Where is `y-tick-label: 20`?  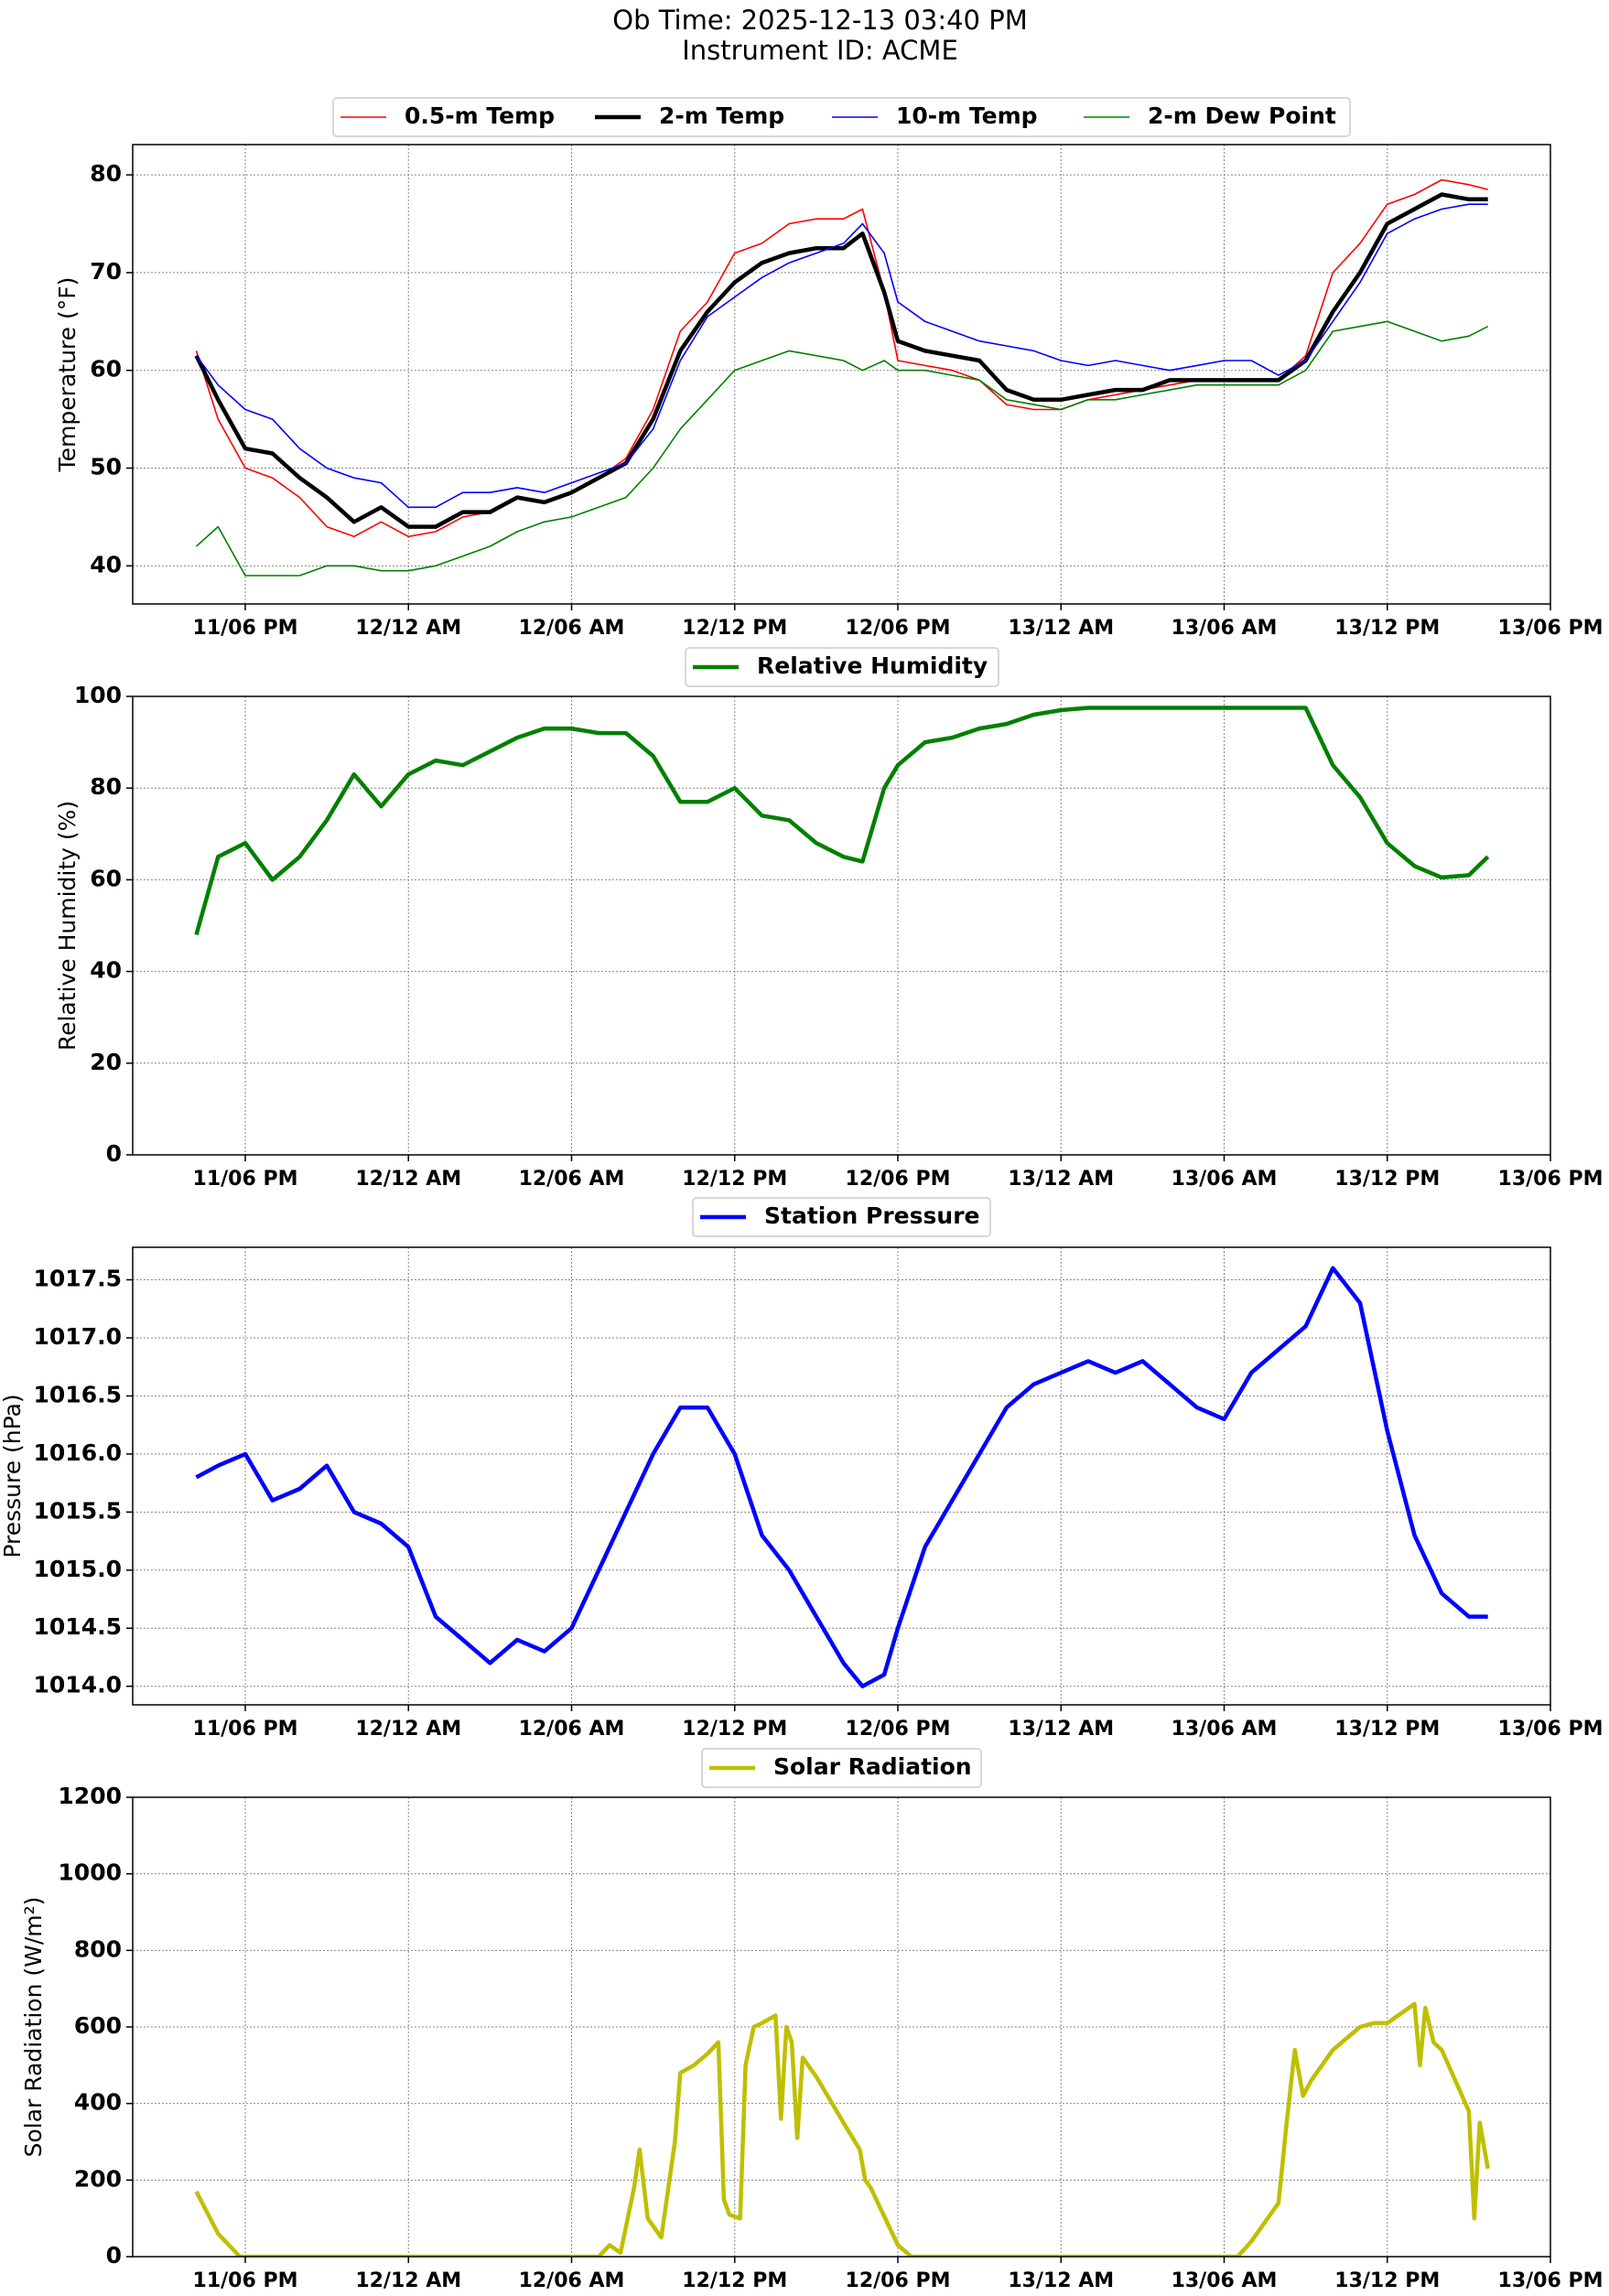 y-tick-label: 20 is located at coordinates (106, 1062).